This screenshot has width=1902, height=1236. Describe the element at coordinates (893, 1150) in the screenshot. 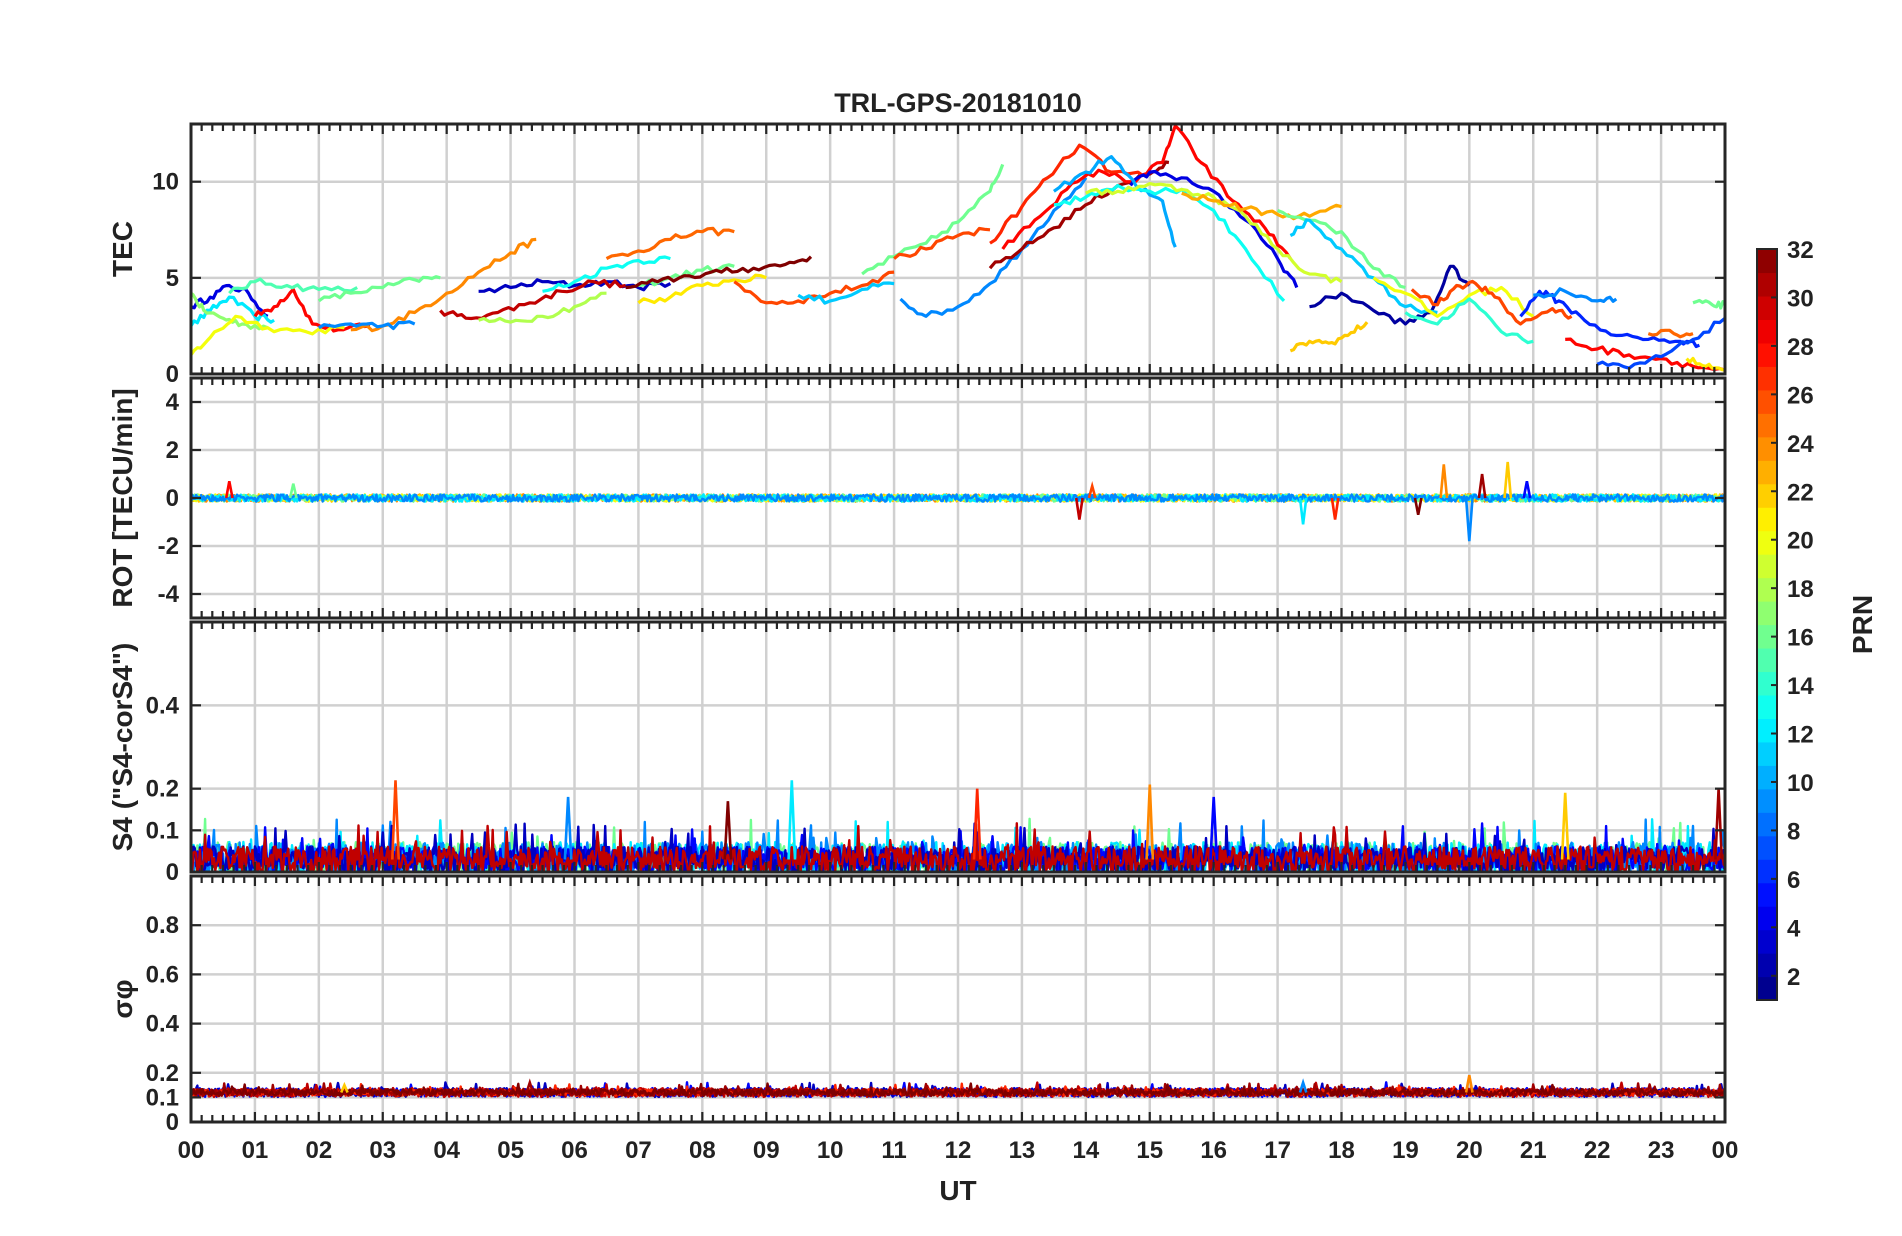

I see `x-tick-label: 11` at that location.